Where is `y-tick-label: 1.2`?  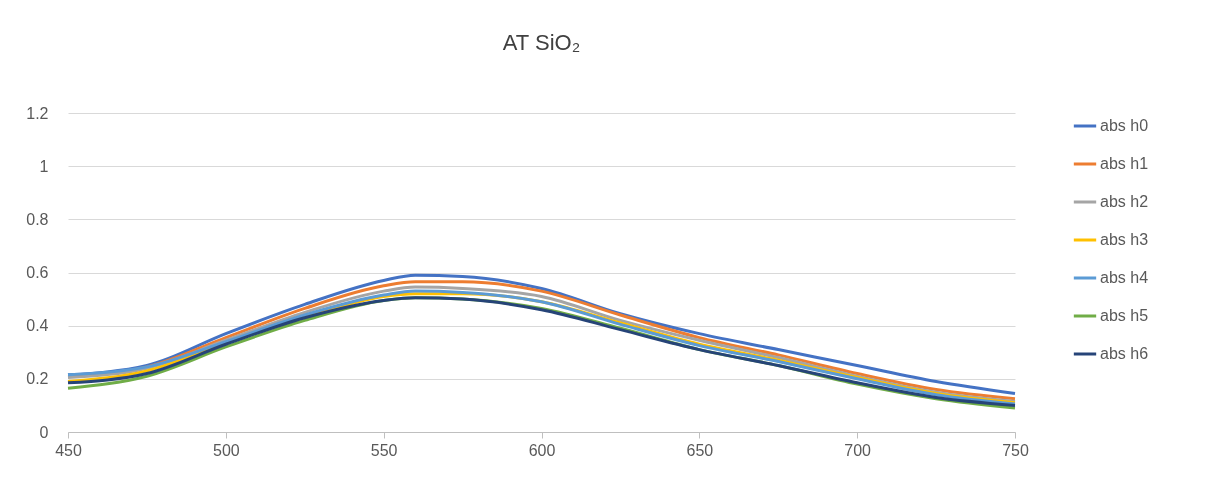 y-tick-label: 1.2 is located at coordinates (37, 113).